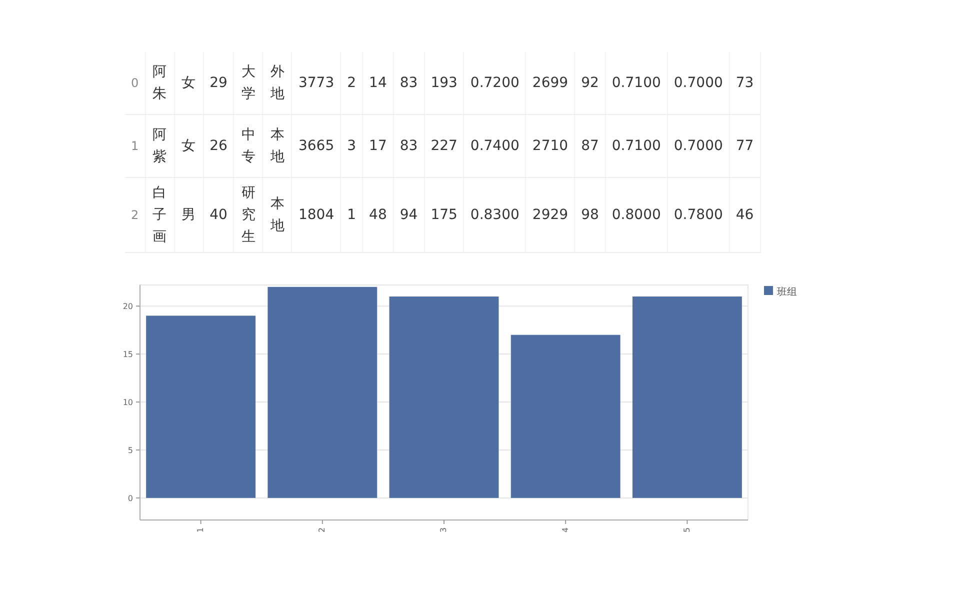 The width and height of the screenshot is (960, 600). What do you see at coordinates (130, 498) in the screenshot?
I see `y-tick-label: 0` at bounding box center [130, 498].